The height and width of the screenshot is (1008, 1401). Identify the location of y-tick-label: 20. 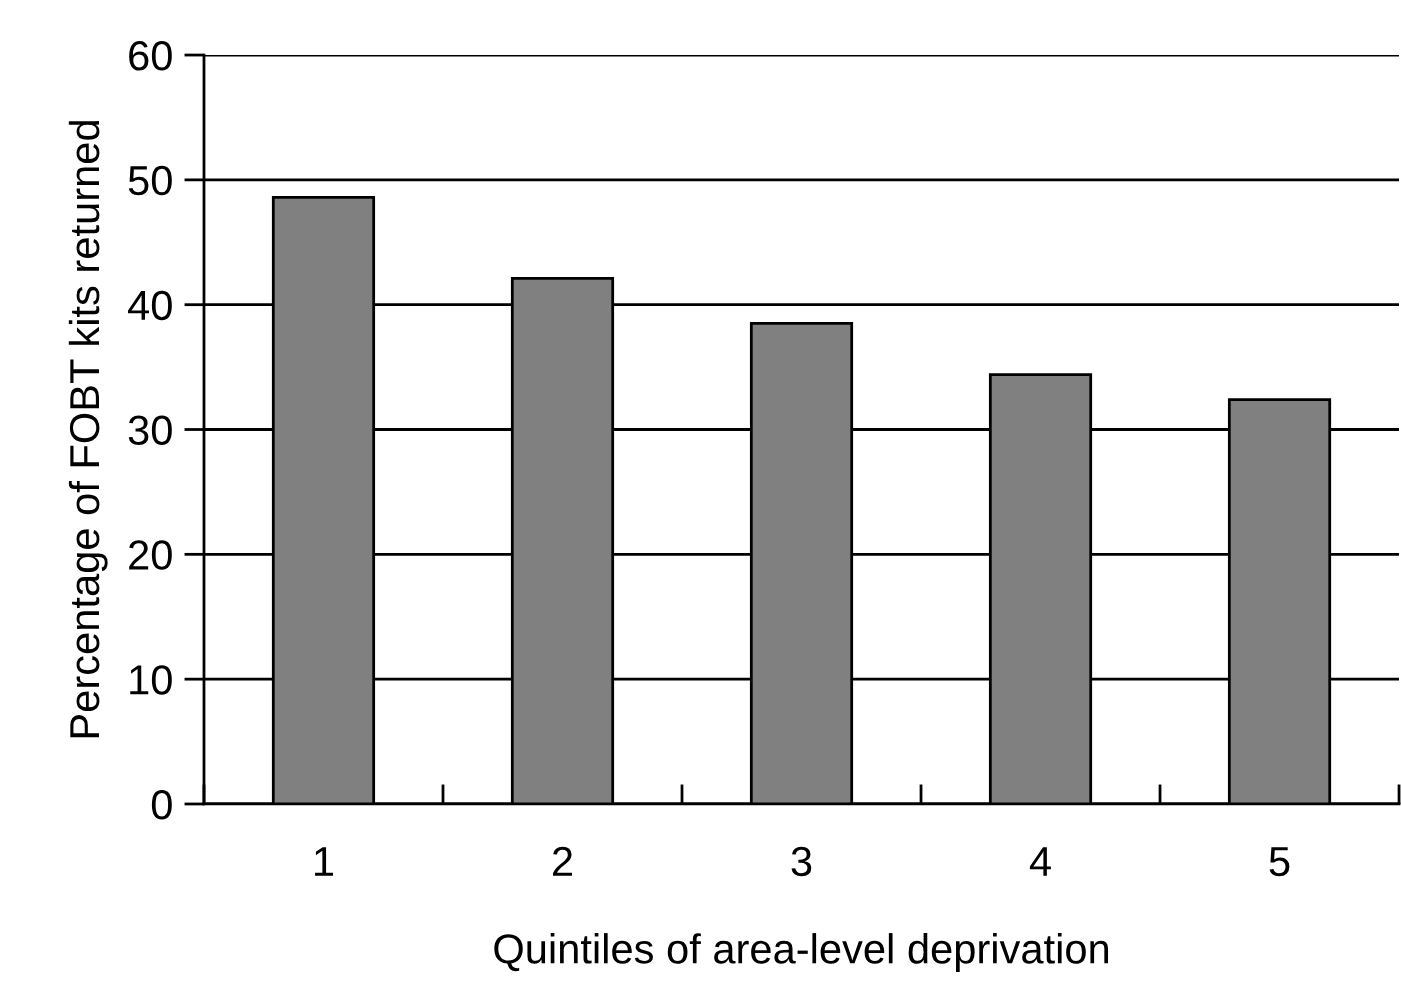
(150, 555).